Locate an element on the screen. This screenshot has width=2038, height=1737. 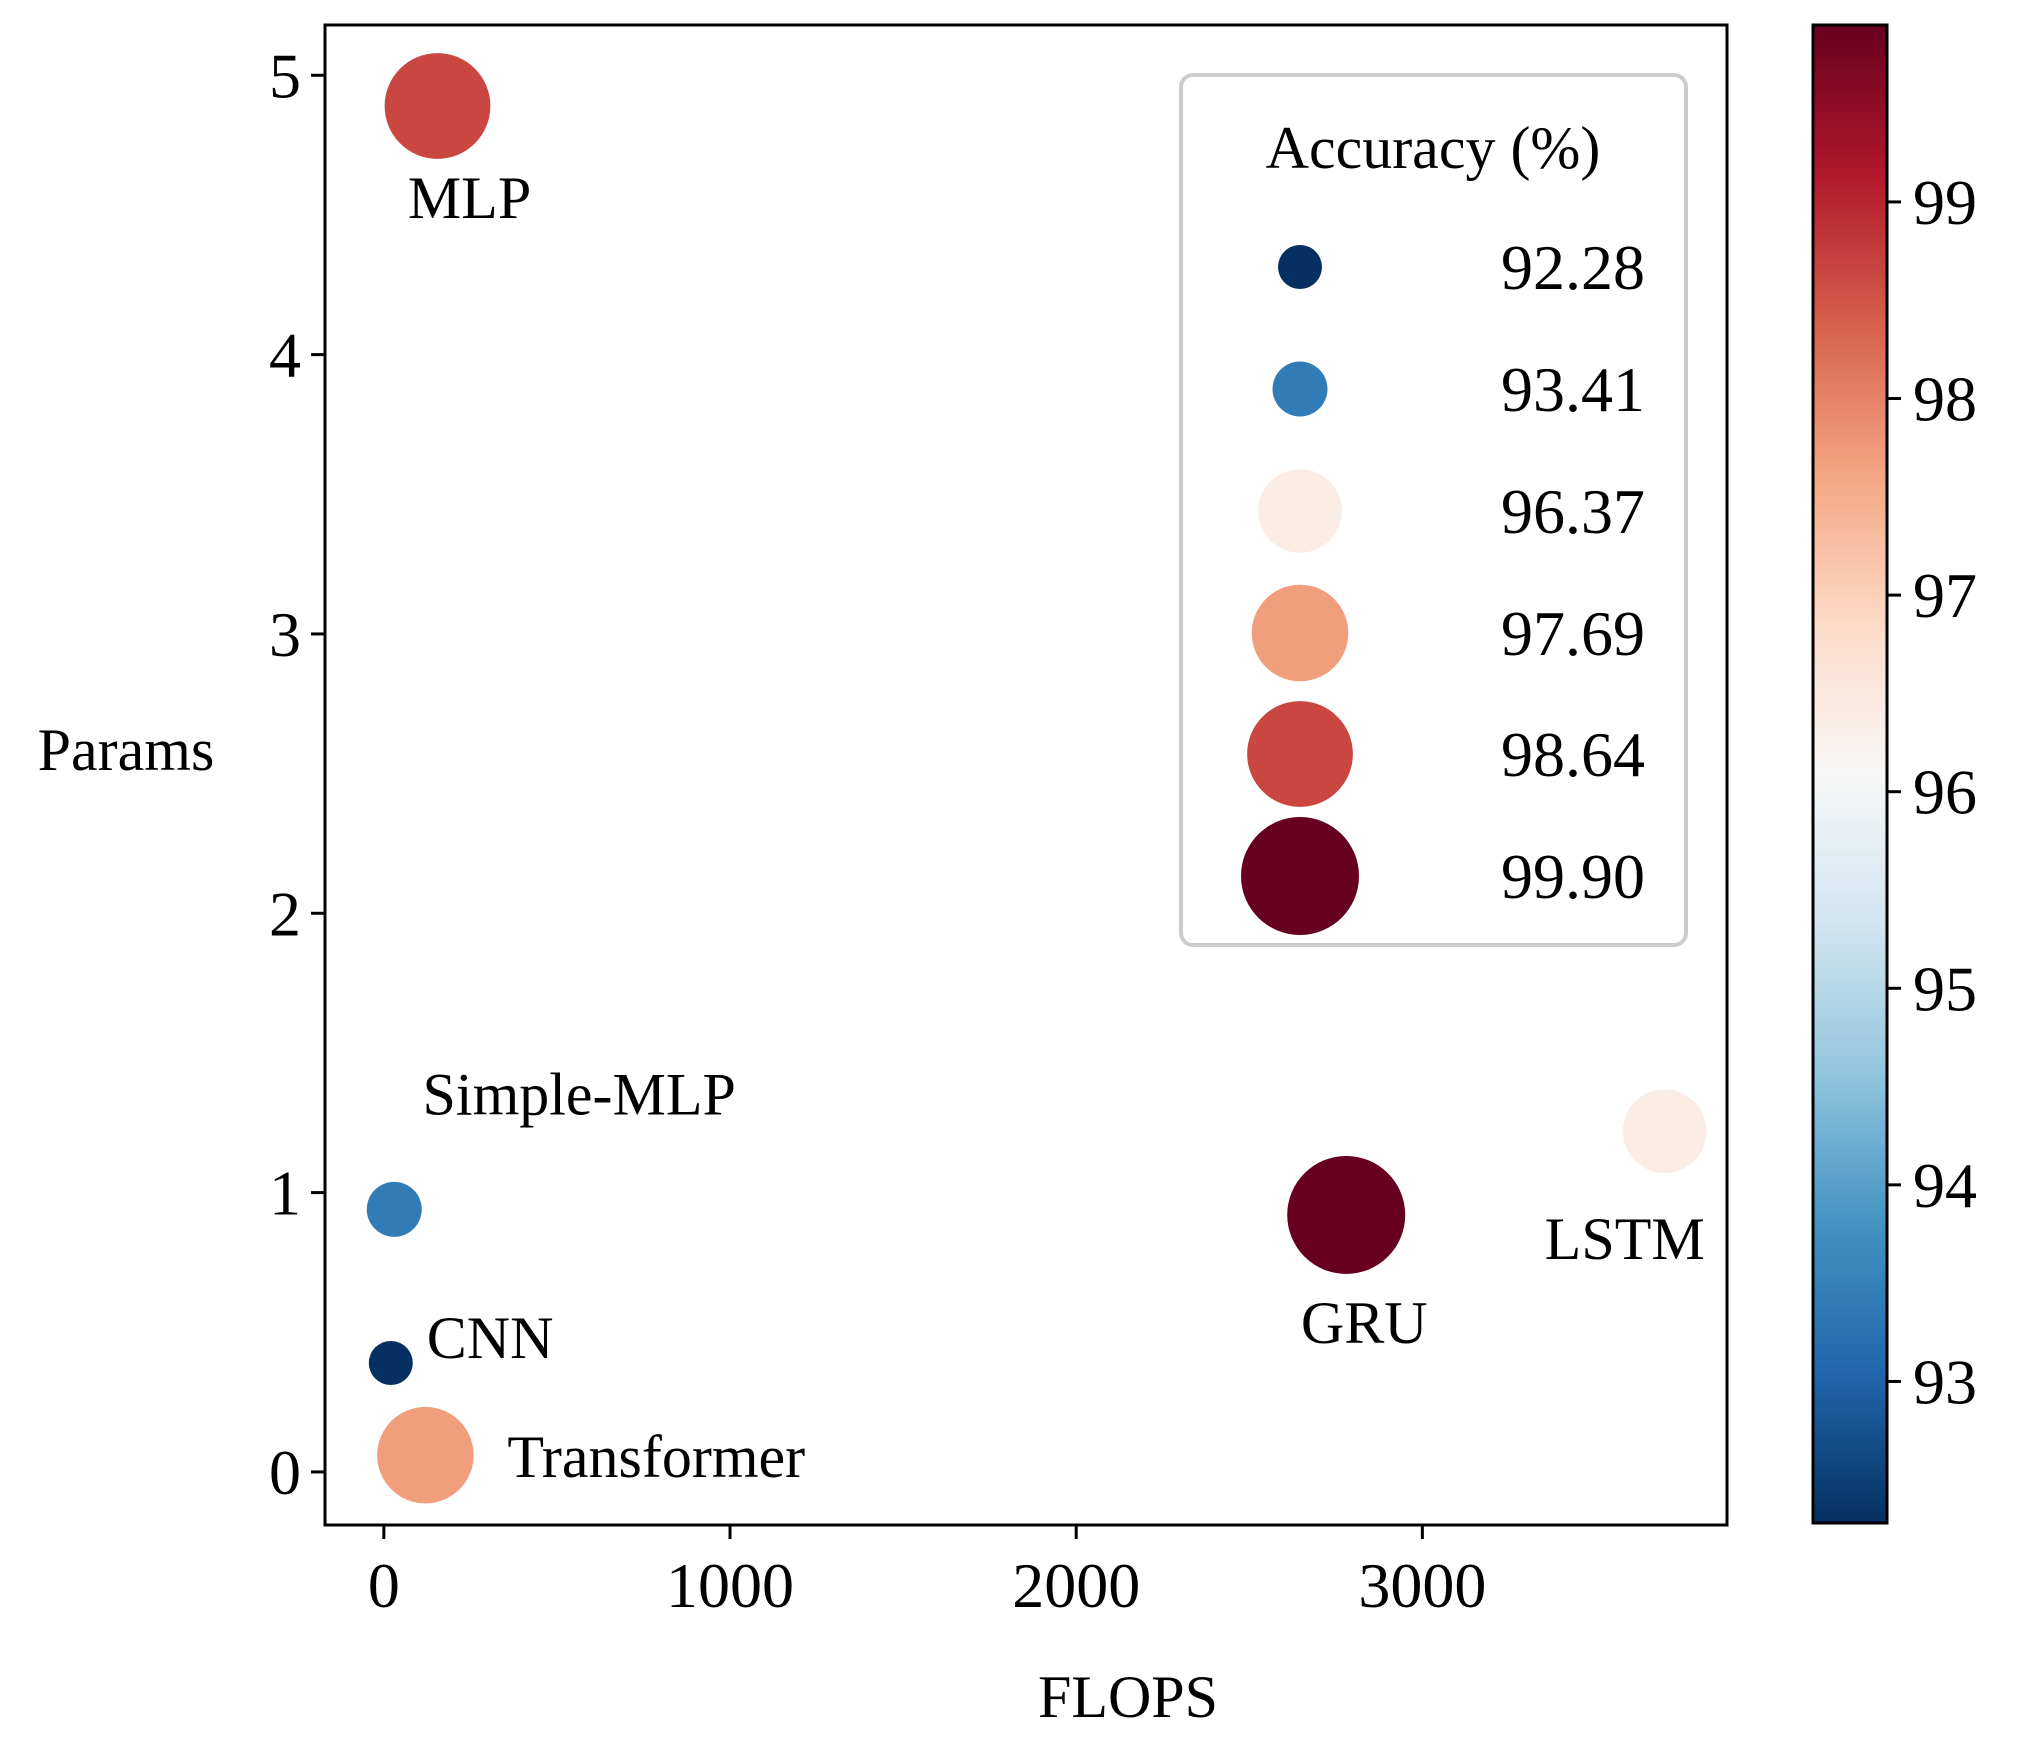
y-axis-label: Params is located at coordinates (126, 750).